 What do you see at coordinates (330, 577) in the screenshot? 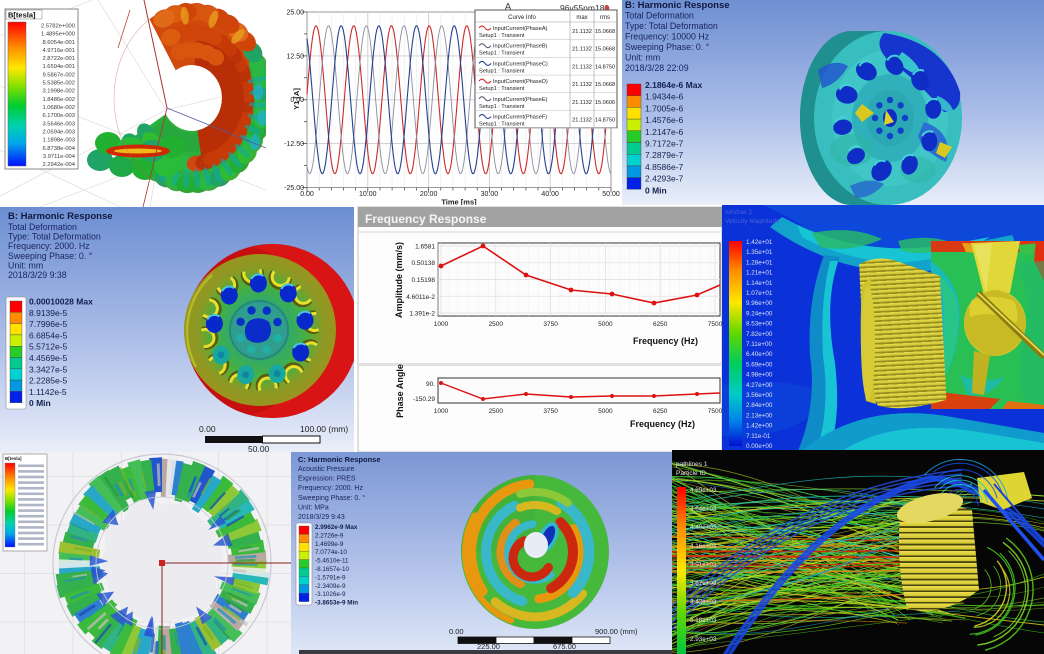
I see `svg-text: -1.5791e-9` at bounding box center [330, 577].